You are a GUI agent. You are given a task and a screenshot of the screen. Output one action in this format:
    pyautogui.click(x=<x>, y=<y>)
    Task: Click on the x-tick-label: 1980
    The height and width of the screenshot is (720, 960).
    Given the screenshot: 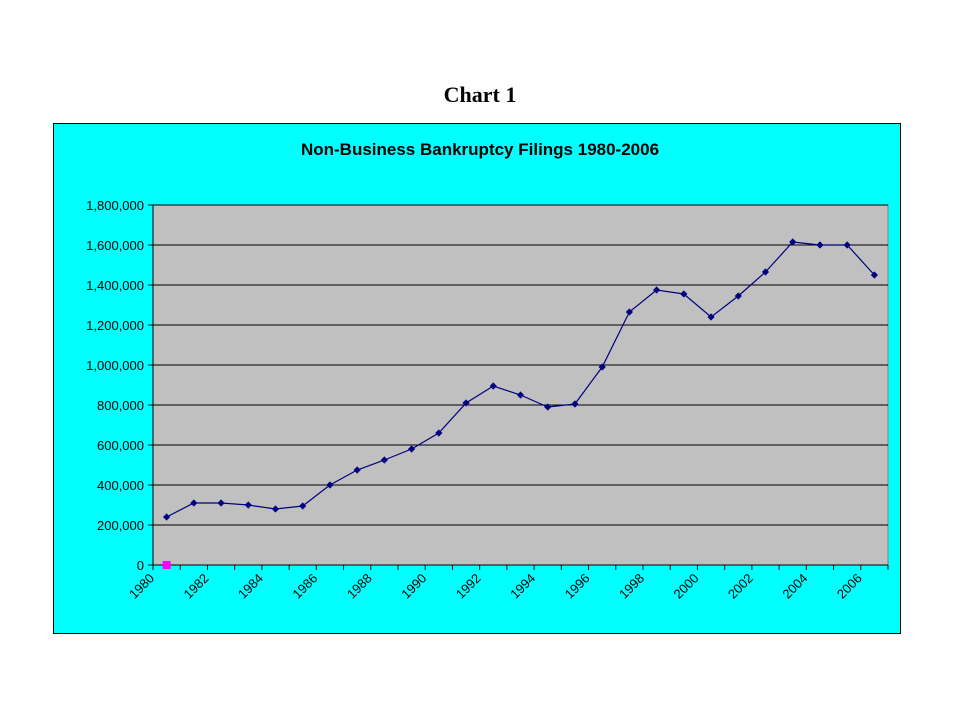 What is the action you would take?
    pyautogui.click(x=141, y=586)
    